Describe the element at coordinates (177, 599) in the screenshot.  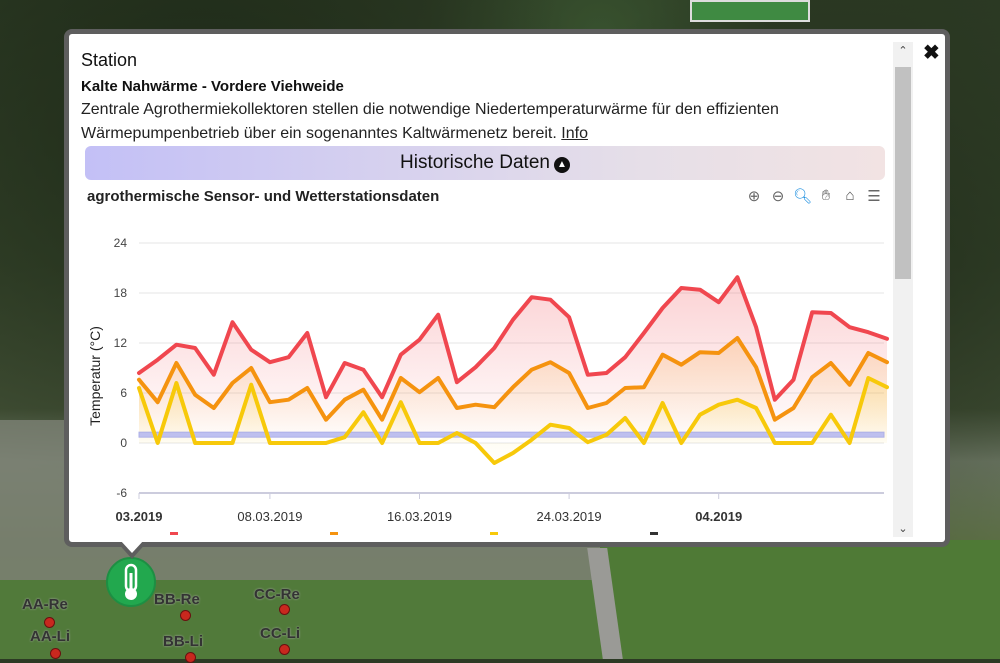
I see `map-label-bb-re: BB-Re` at that location.